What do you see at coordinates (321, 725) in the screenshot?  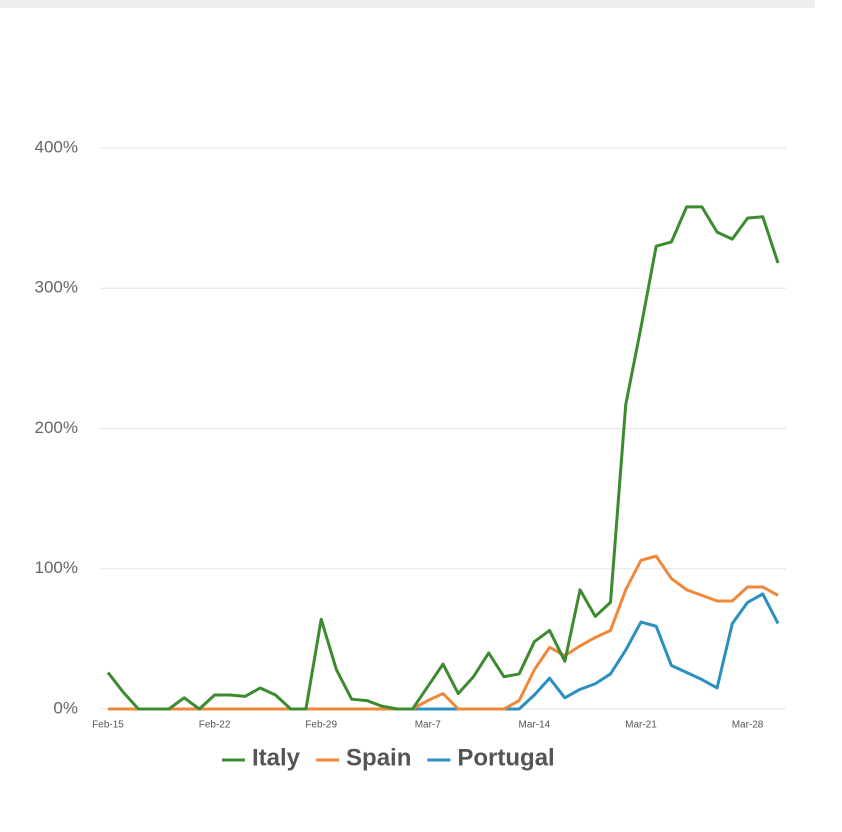 I see `x-tick-label: Feb-29` at bounding box center [321, 725].